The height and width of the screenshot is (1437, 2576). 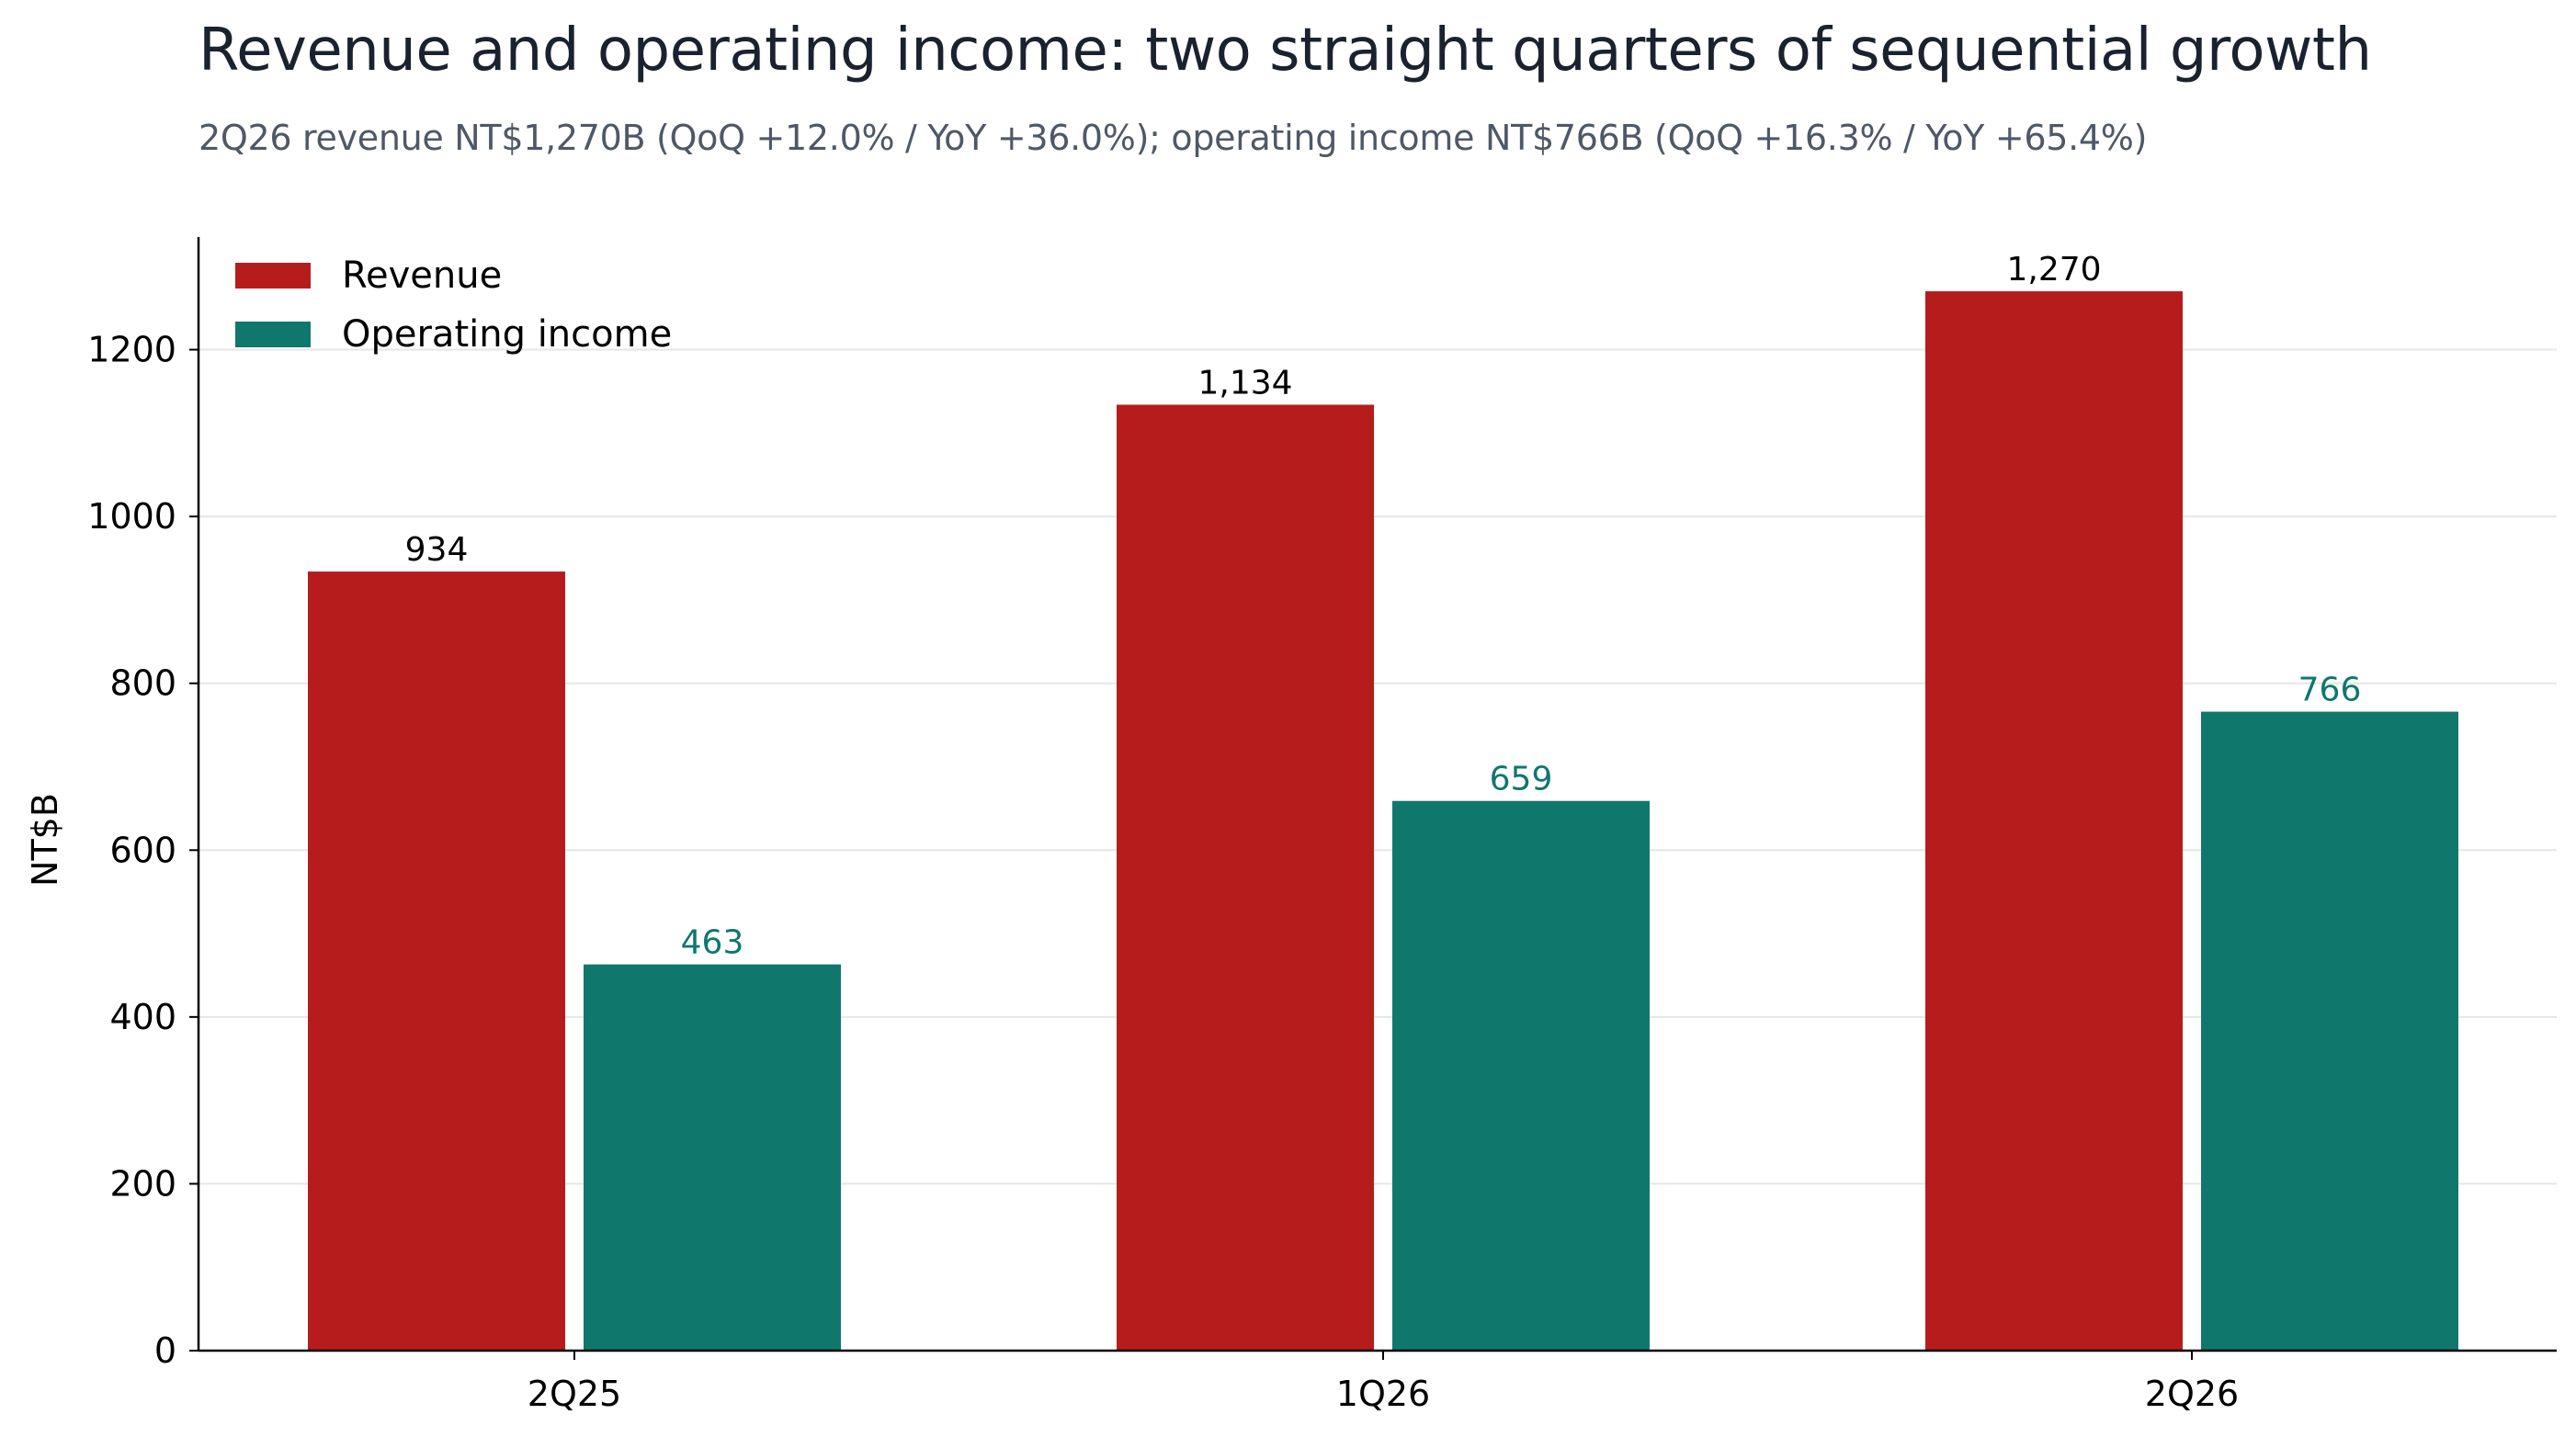 I want to click on legend-label: Revenue, so click(x=422, y=276).